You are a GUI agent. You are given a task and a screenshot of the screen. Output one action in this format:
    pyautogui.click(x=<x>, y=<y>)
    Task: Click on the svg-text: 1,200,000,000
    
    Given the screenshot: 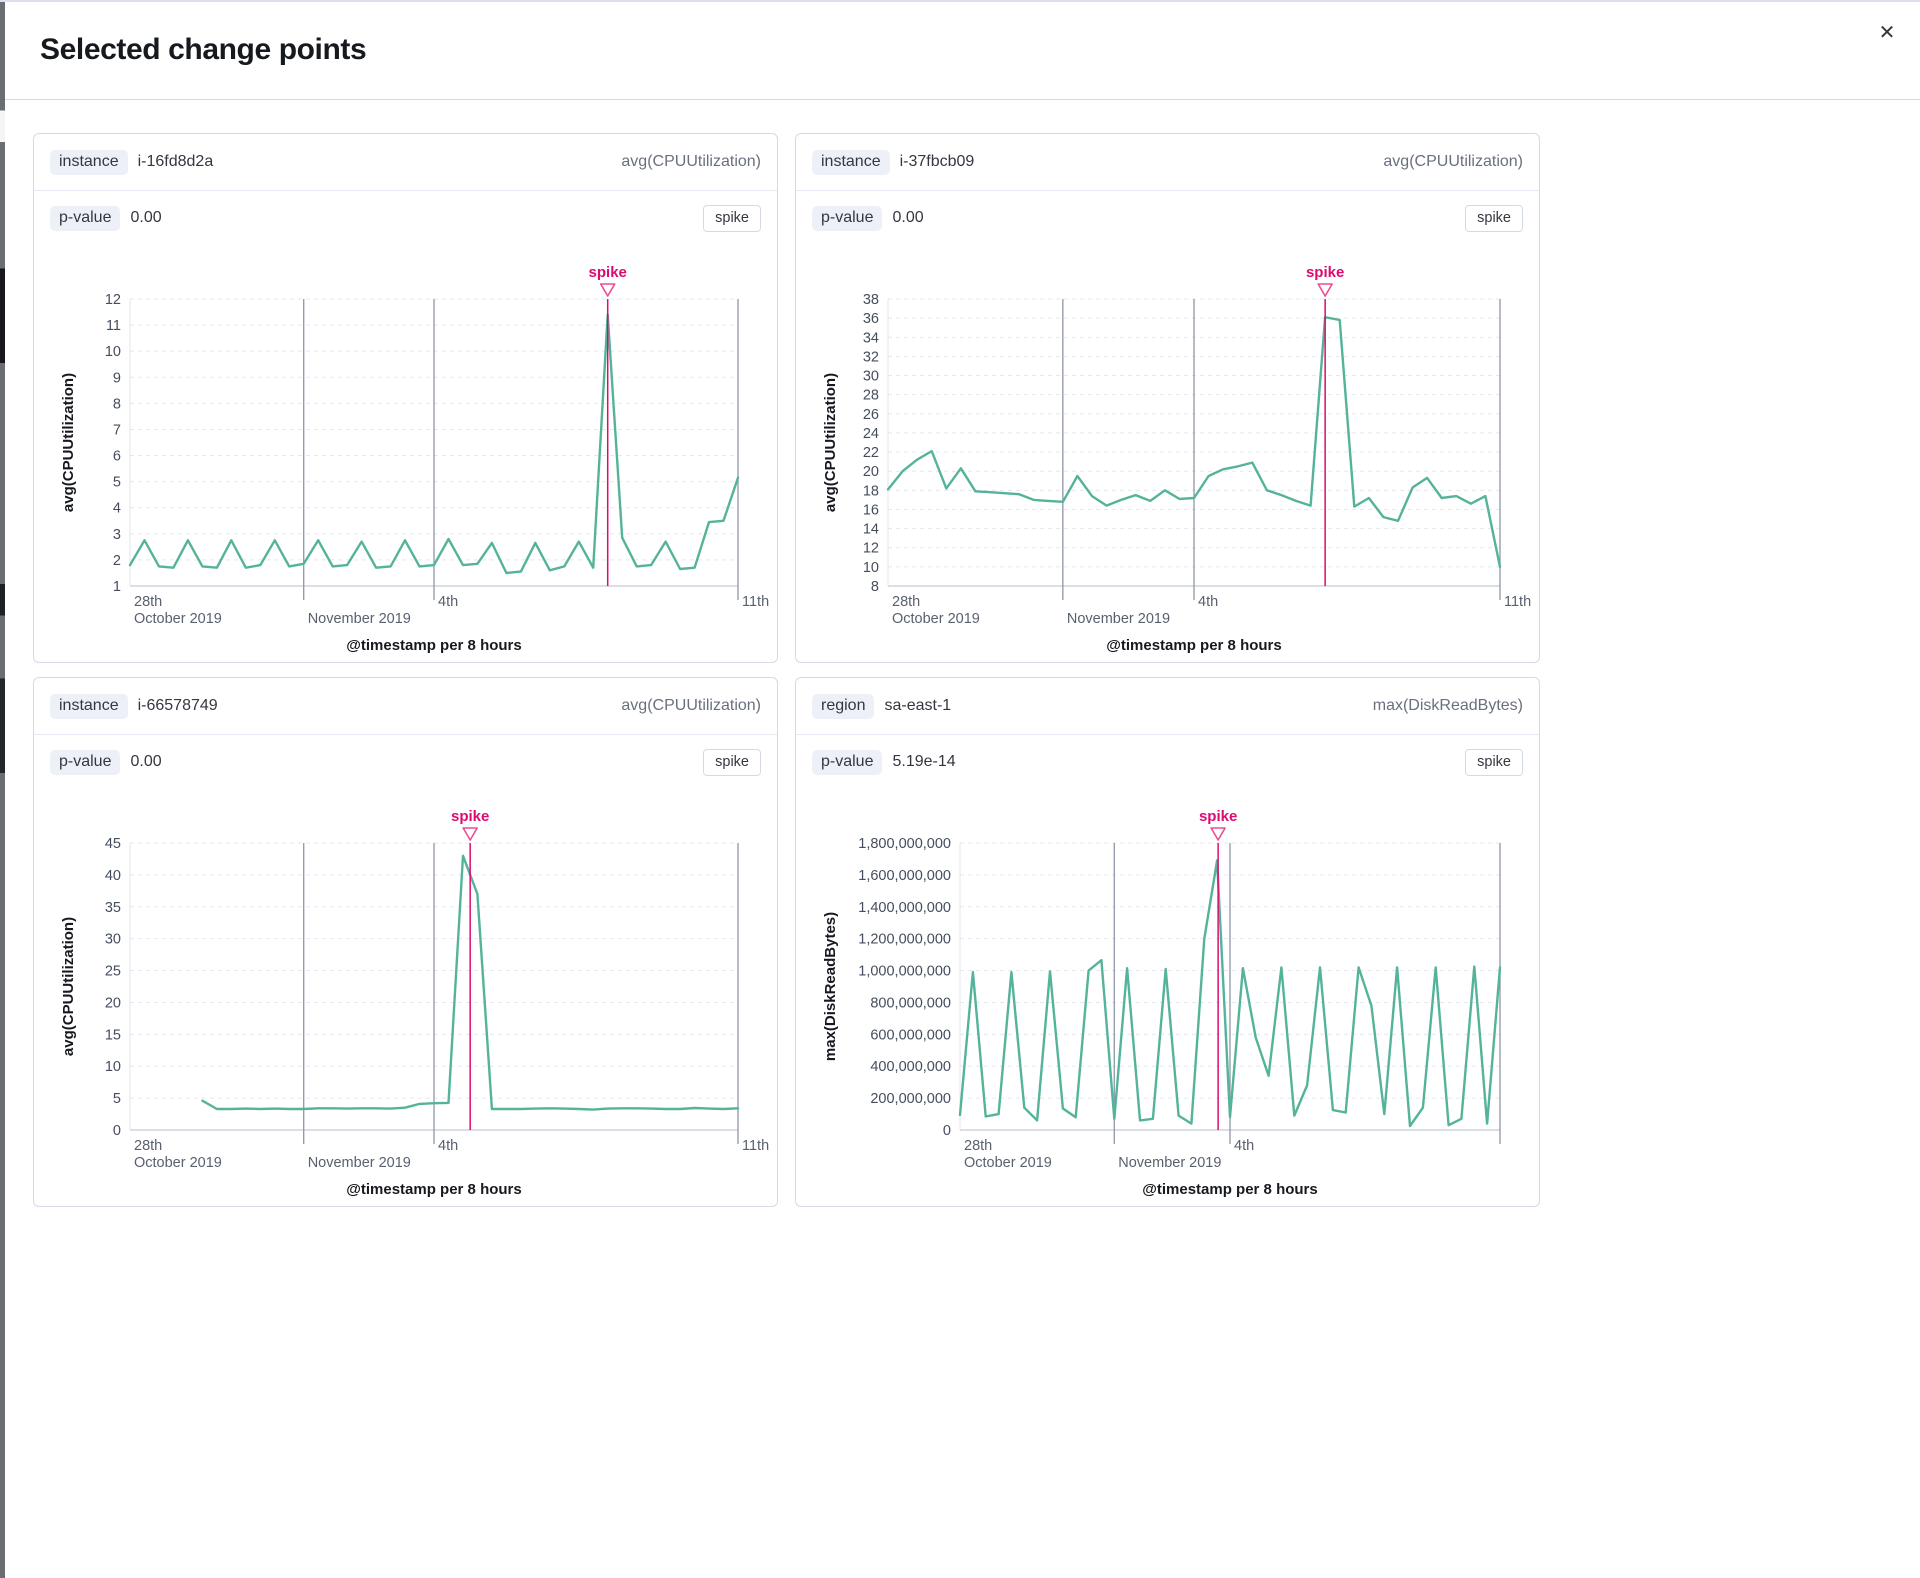 What is the action you would take?
    pyautogui.click(x=904, y=940)
    